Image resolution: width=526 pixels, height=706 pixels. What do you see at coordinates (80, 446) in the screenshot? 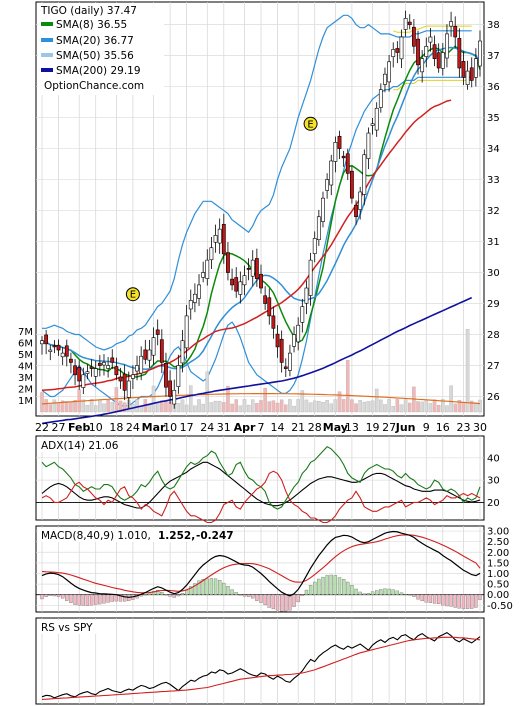
I see `adx-title: ADX(14) 21.06` at bounding box center [80, 446].